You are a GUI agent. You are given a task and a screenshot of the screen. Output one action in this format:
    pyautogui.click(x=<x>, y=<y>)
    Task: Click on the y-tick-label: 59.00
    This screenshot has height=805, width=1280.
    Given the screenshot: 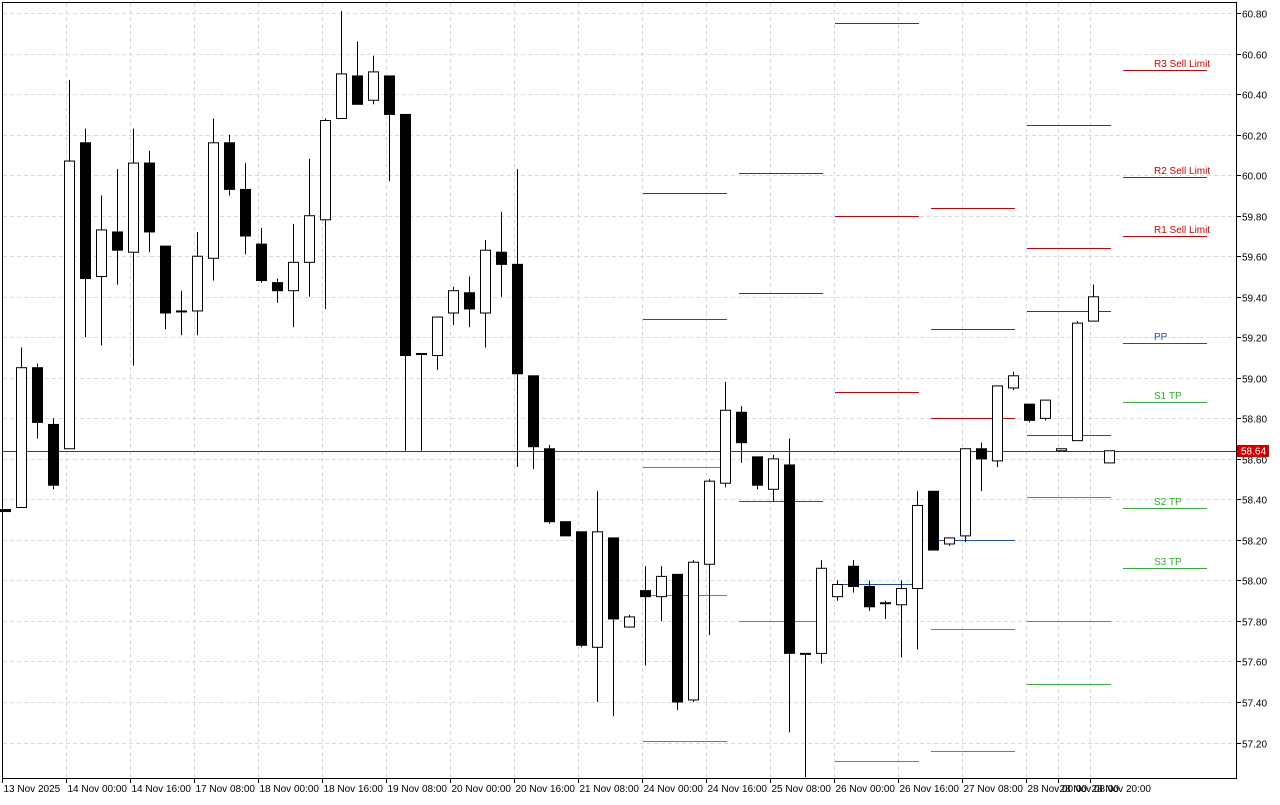 What is the action you would take?
    pyautogui.click(x=1254, y=380)
    